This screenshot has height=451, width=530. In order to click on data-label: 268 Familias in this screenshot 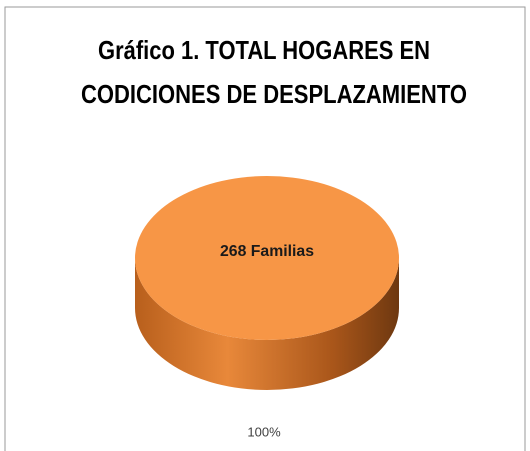, I will do `click(267, 251)`.